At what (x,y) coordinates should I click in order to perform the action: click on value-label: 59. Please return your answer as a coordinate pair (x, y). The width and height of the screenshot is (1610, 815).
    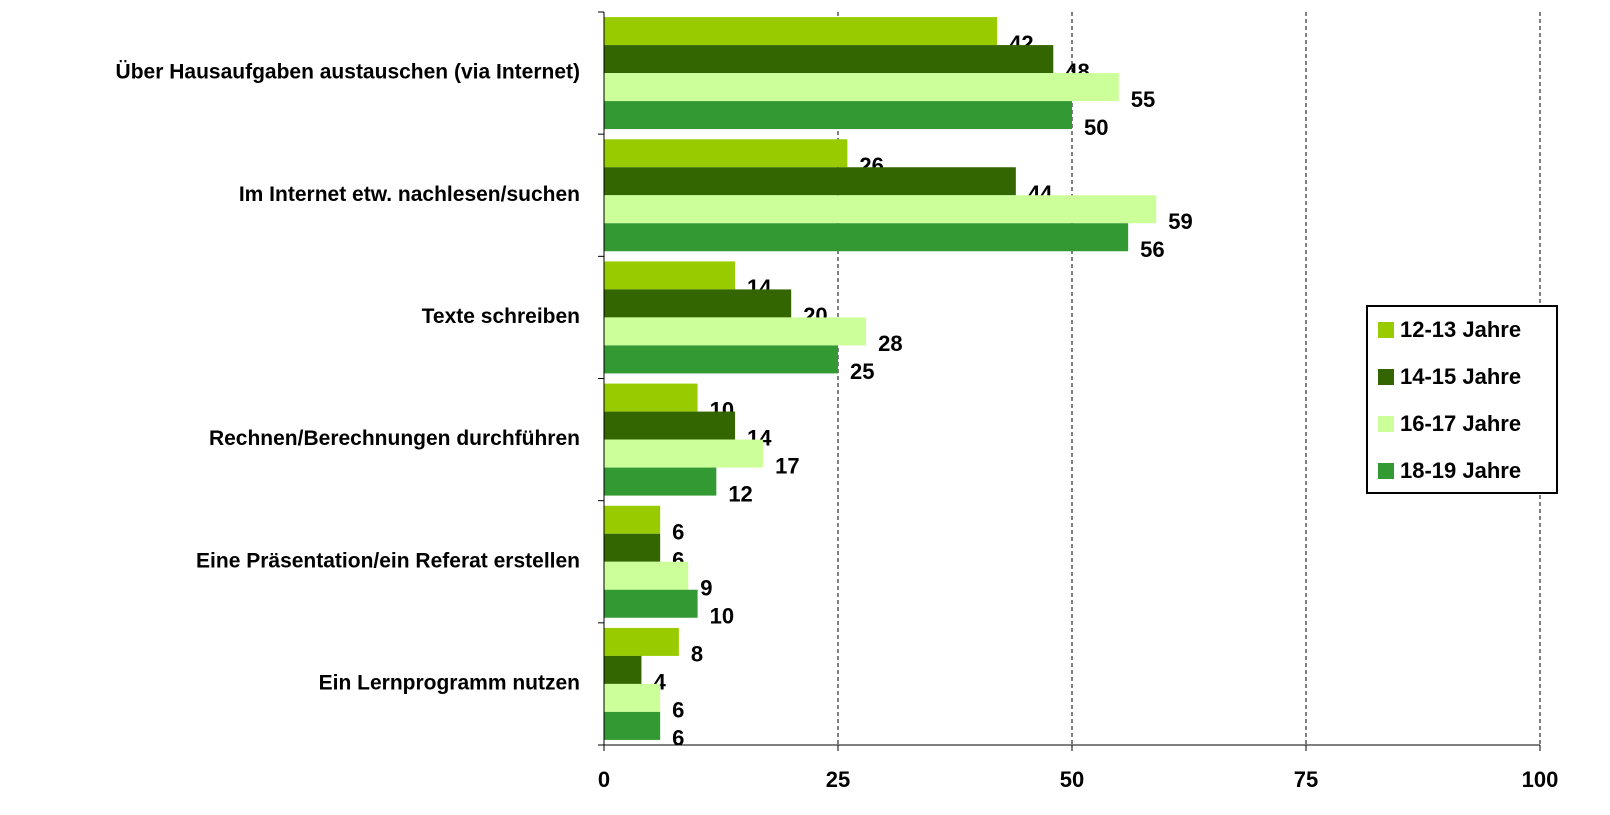
    Looking at the image, I should click on (1180, 221).